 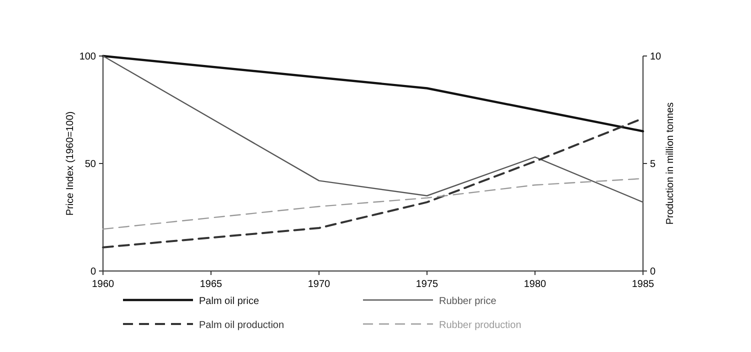 I want to click on x-tick-label: 1965, so click(x=211, y=284).